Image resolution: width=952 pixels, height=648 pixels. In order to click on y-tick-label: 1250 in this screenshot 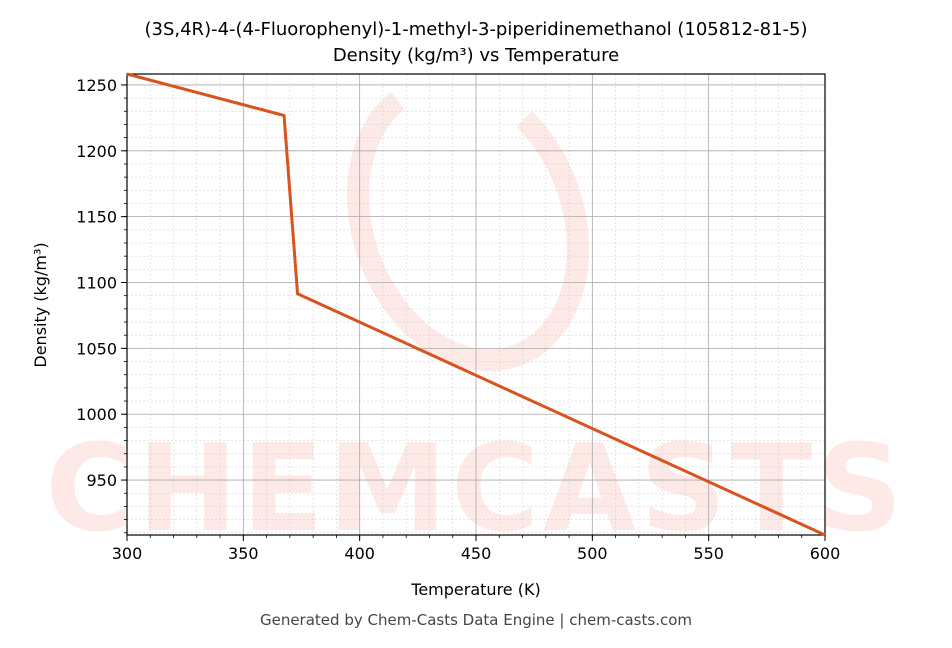, I will do `click(96, 85)`.